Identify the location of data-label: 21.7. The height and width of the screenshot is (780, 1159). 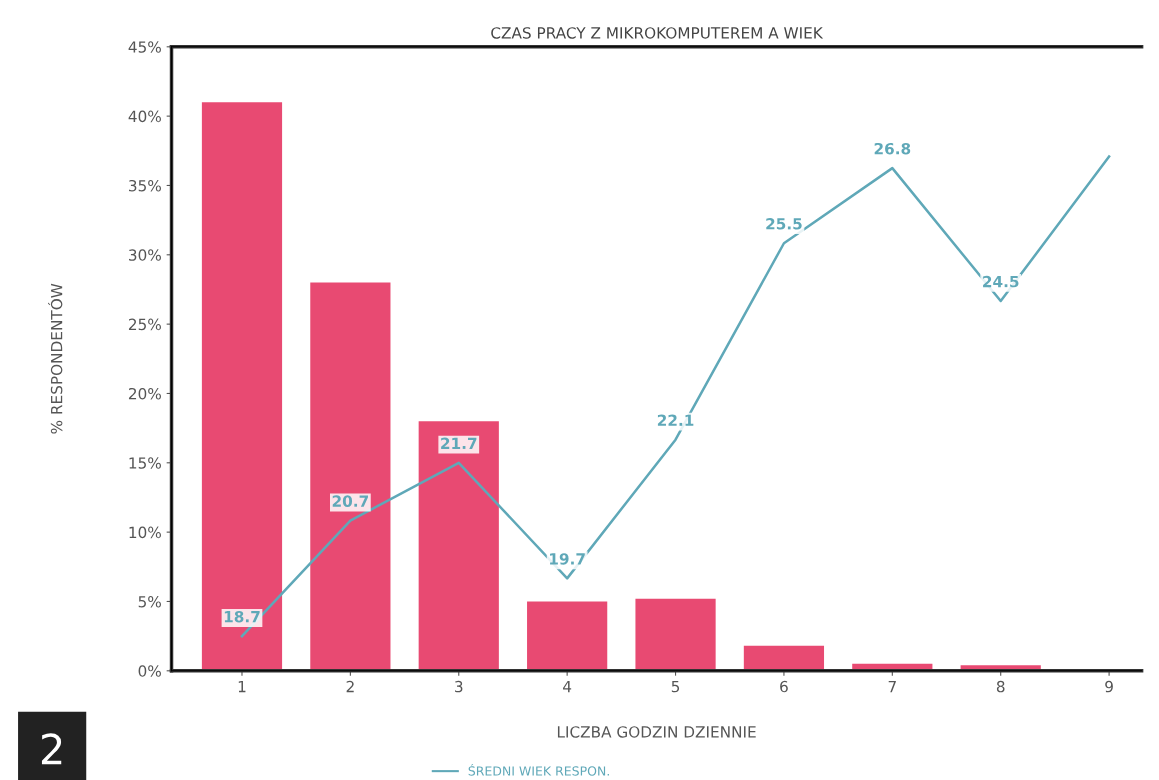
(459, 443).